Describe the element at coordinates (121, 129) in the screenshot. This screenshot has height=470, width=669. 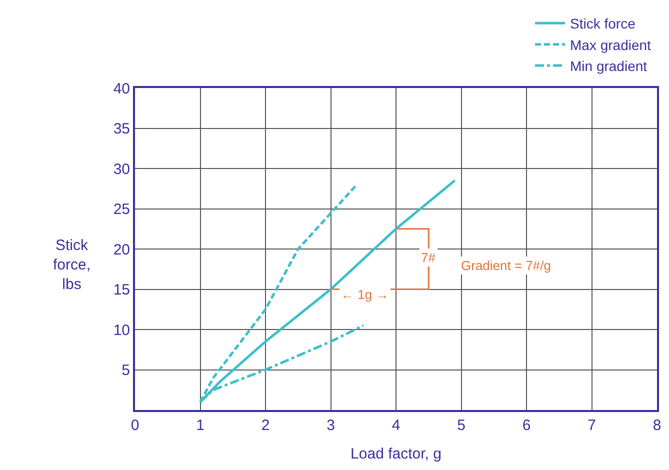
I see `y-tick-label: 35` at that location.